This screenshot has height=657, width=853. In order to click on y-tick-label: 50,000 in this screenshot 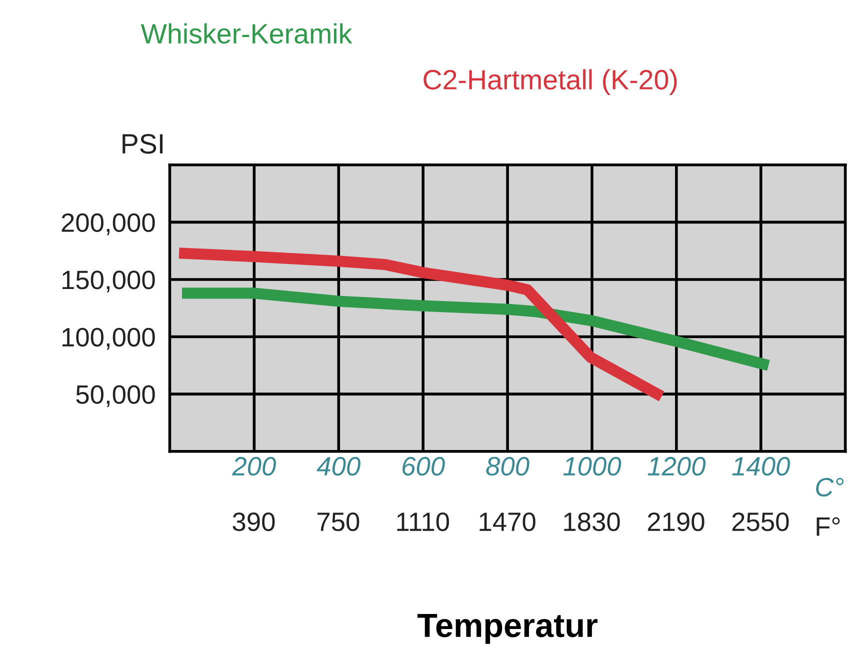, I will do `click(115, 396)`.